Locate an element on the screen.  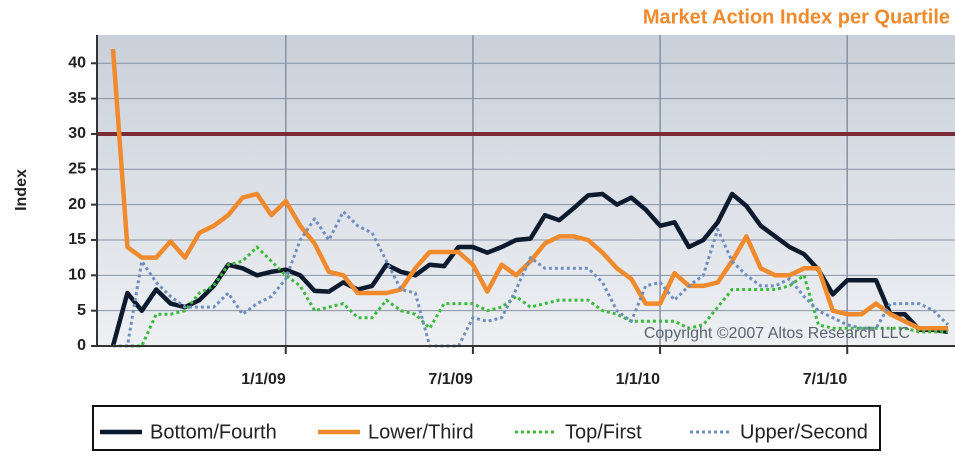
legend-label: Bottom/Fourth is located at coordinates (213, 432).